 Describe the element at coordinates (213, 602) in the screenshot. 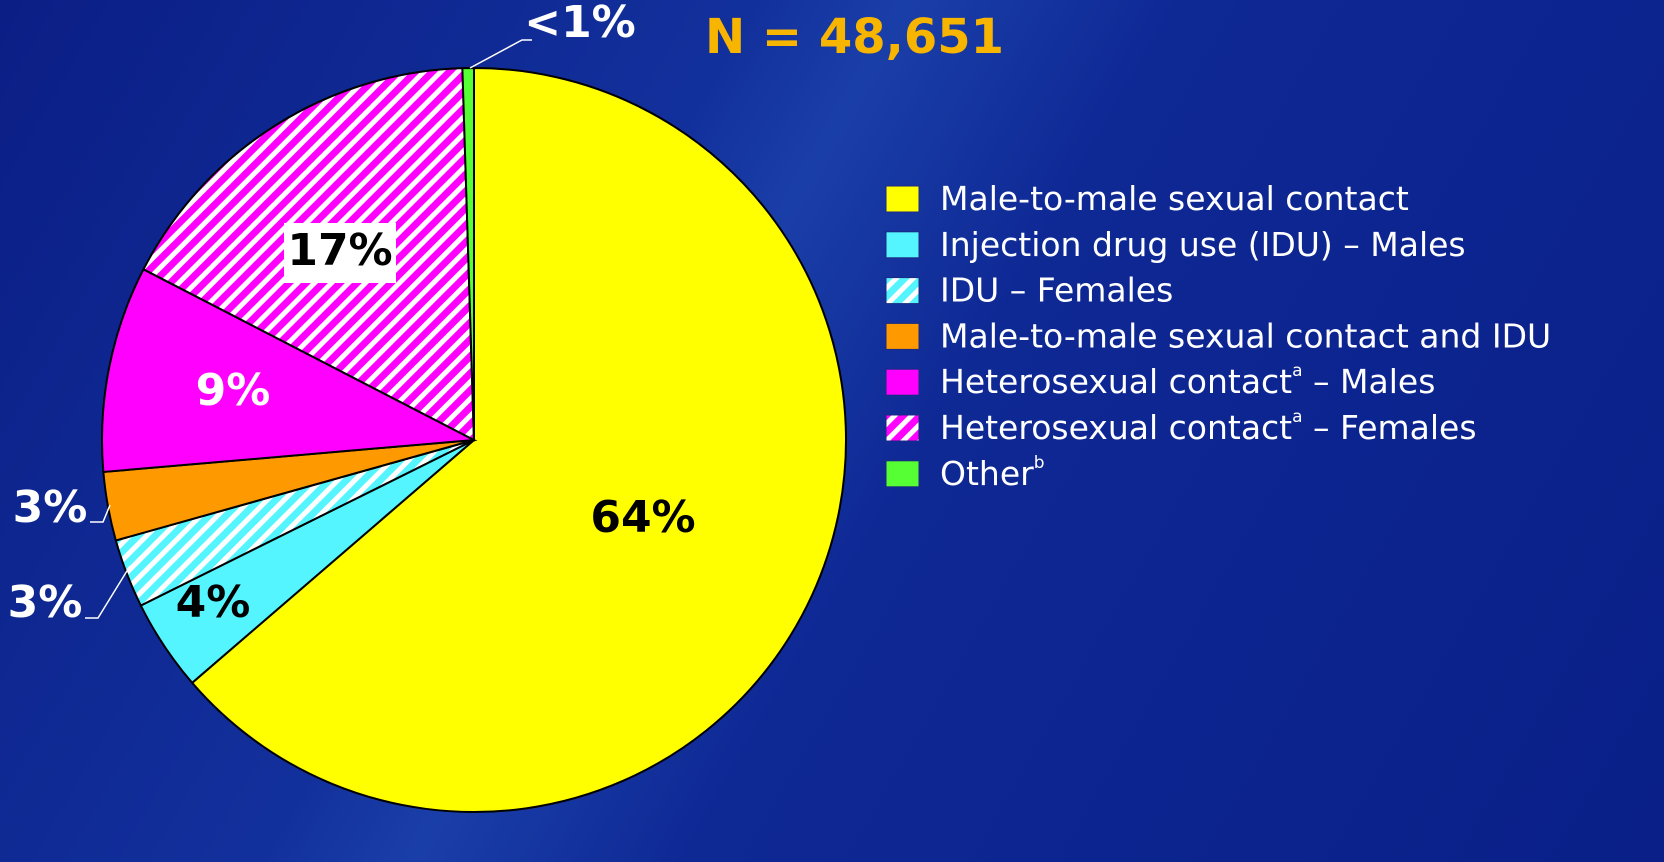

I see `data-label: 4%` at that location.